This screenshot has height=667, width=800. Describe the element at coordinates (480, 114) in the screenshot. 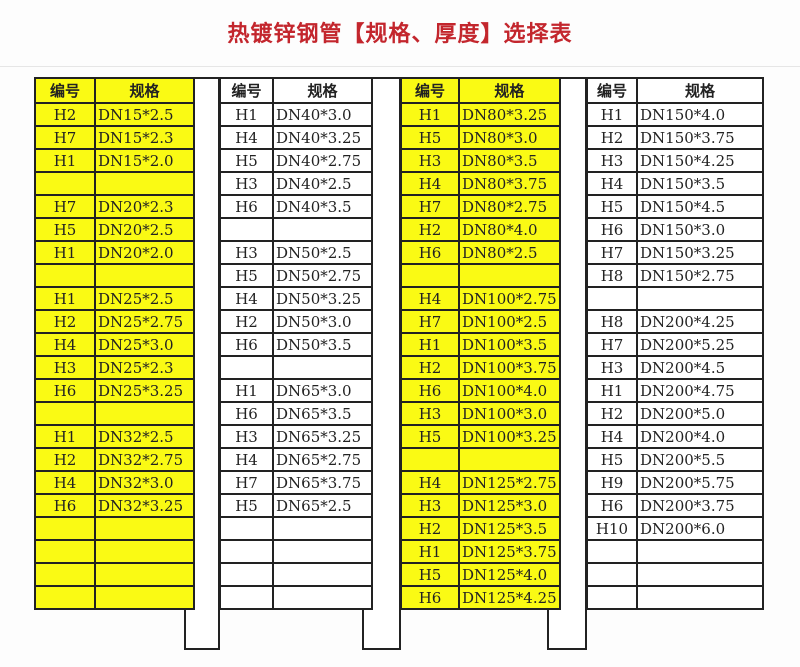

I see `table-row: H1 DN80*3.25` at that location.